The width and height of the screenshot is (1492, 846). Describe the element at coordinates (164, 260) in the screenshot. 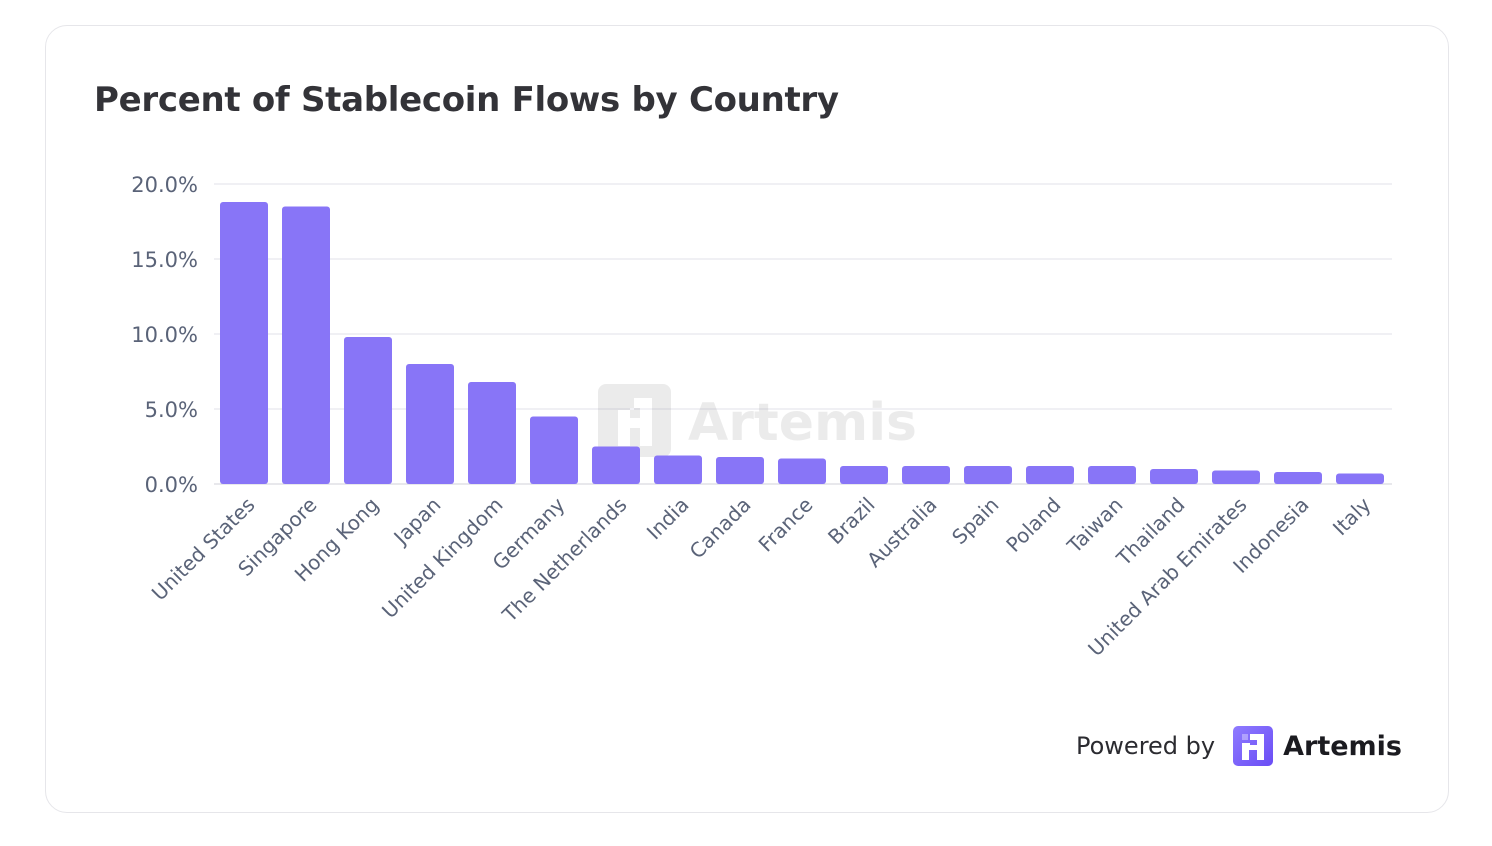

I see `y-tick-label: 15.0%` at that location.